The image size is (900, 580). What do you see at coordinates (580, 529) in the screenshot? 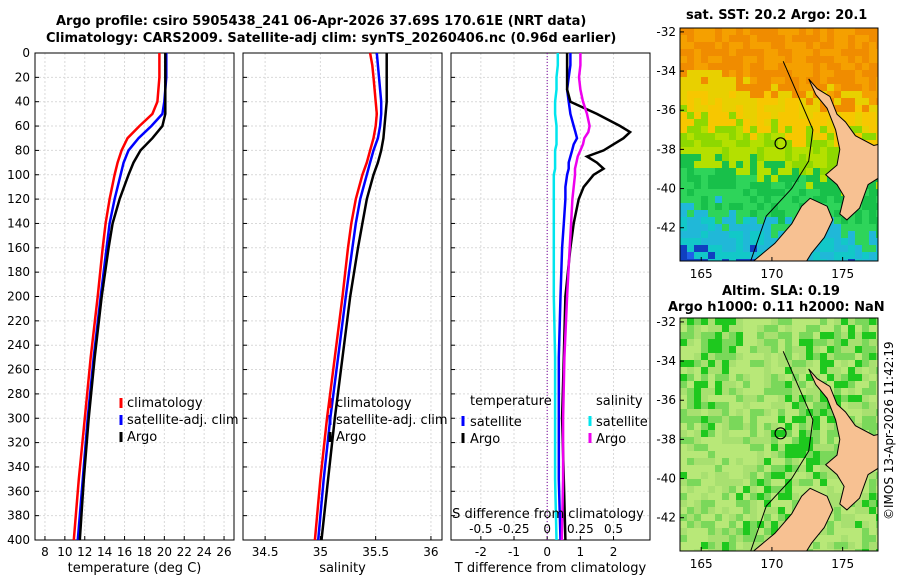
I see `x2-tick-label: 0.25` at bounding box center [580, 529].